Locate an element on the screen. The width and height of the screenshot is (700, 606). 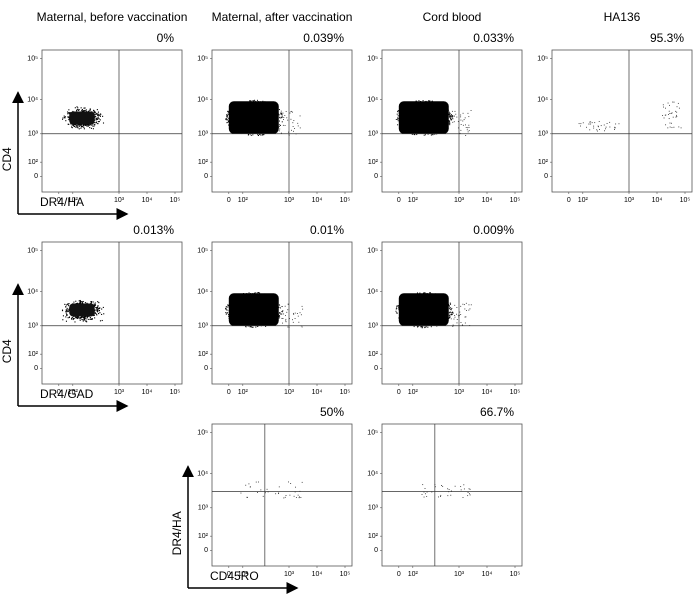
panel-title: Maternal, after vaccination is located at coordinates (282, 17).